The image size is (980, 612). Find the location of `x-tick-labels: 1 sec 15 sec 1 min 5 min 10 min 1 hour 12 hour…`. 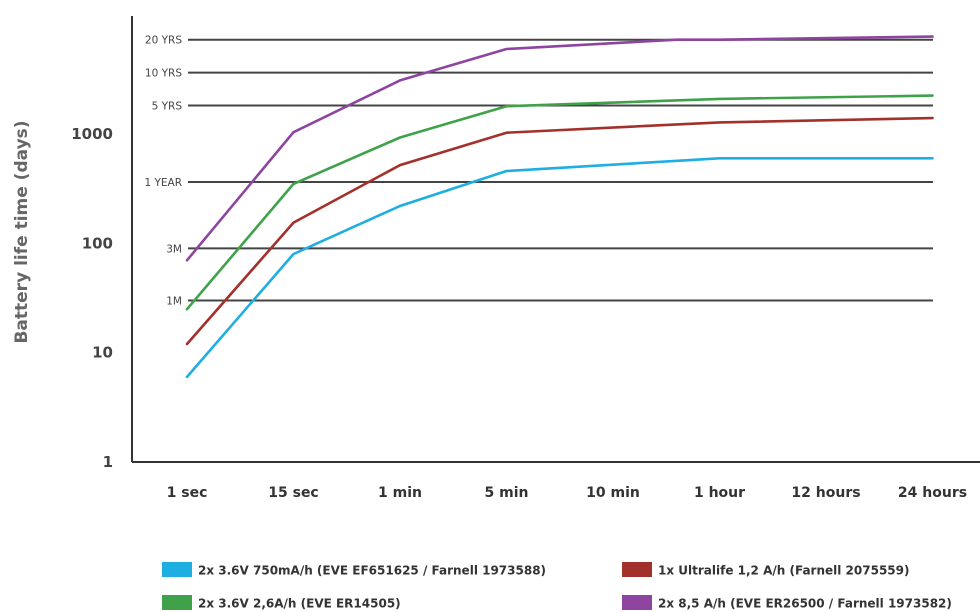

x-tick-labels: 1 sec 15 sec 1 min 5 min 10 min 1 hour 12 hour… is located at coordinates (567, 493).